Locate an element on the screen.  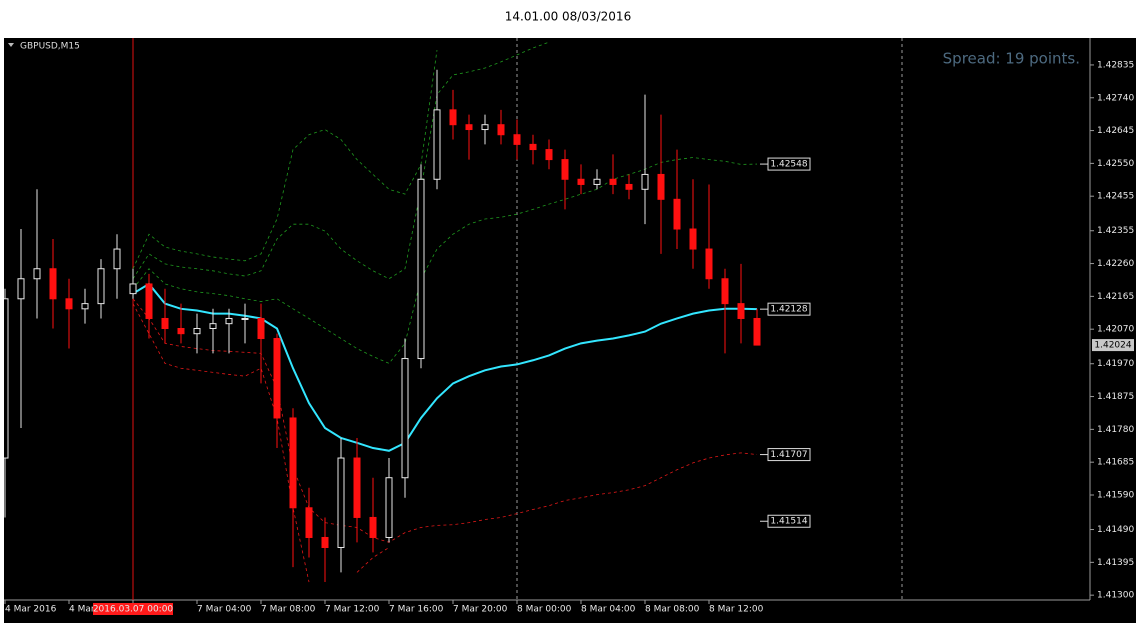
x-tick-label: 4 Mar 2016 is located at coordinates (31, 610).